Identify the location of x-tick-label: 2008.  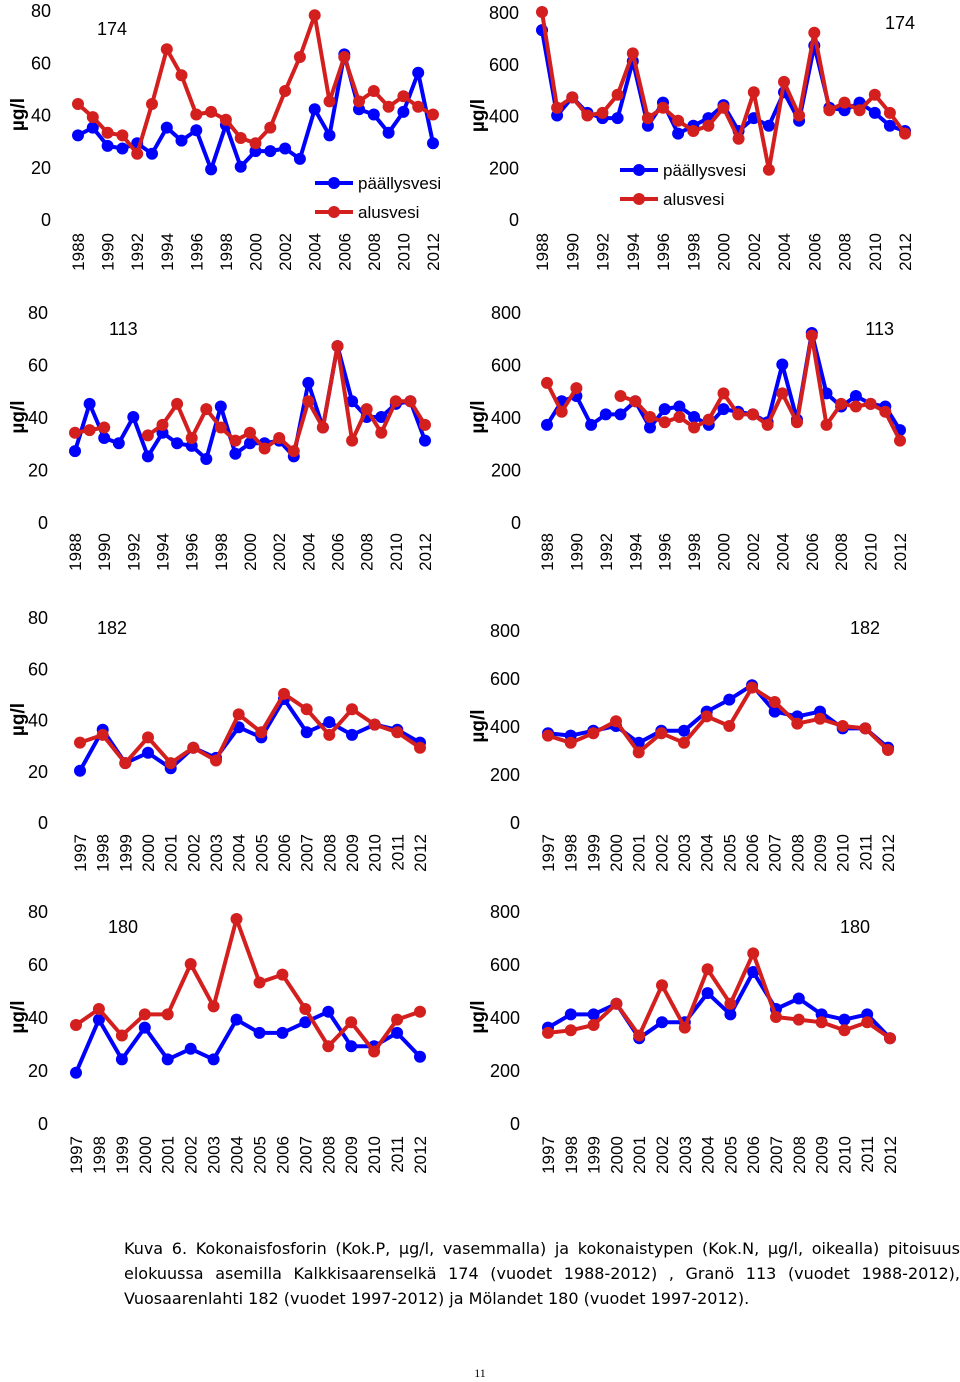
(329, 853).